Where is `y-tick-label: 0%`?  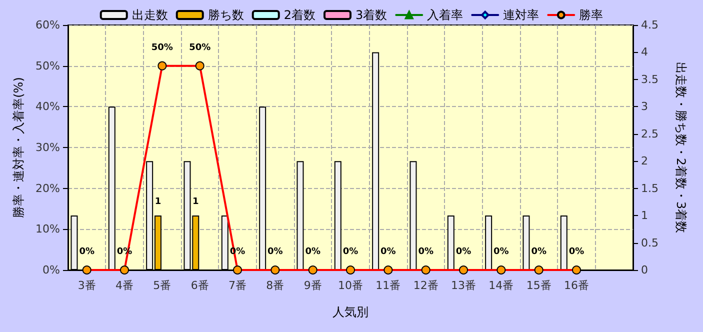
y-tick-label: 0% is located at coordinates (51, 270).